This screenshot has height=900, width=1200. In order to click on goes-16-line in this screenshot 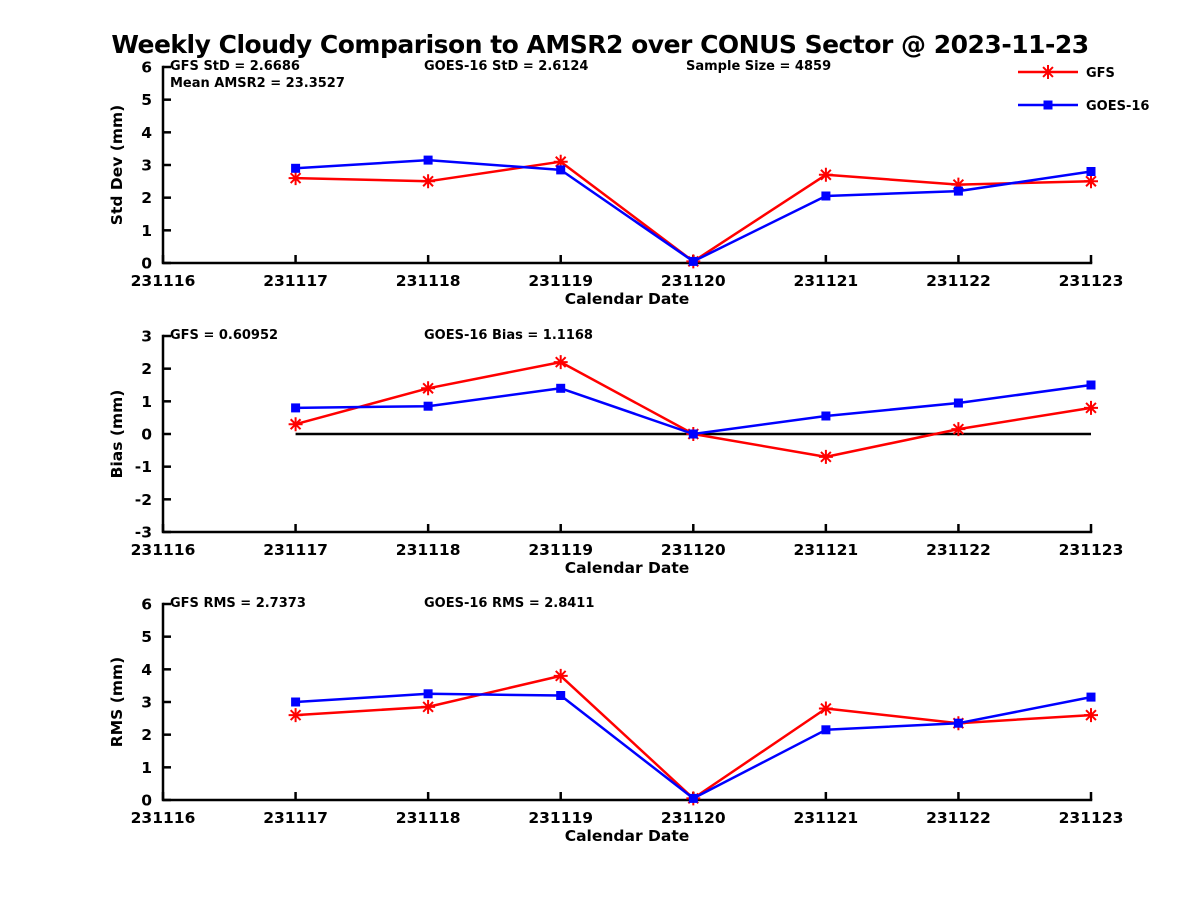, I will do `click(693, 210)`.